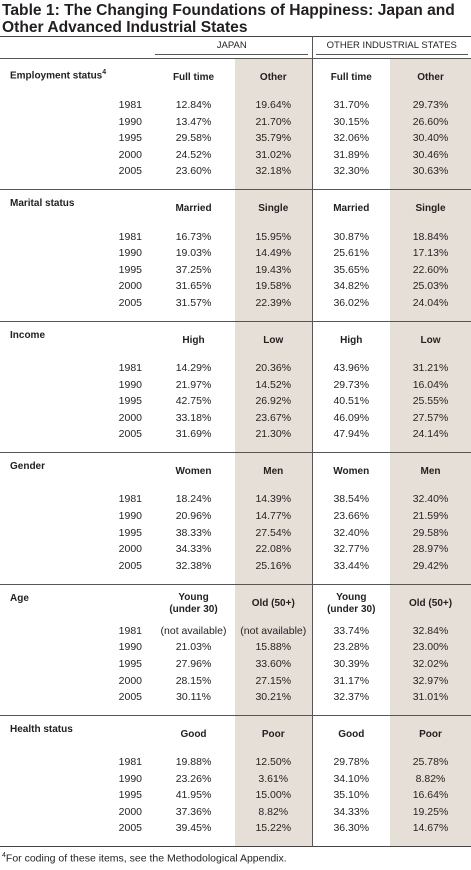 The image size is (471, 870). I want to click on data-row: 1995 38.33% 27.54% 32.40% 29.58%, so click(235, 532).